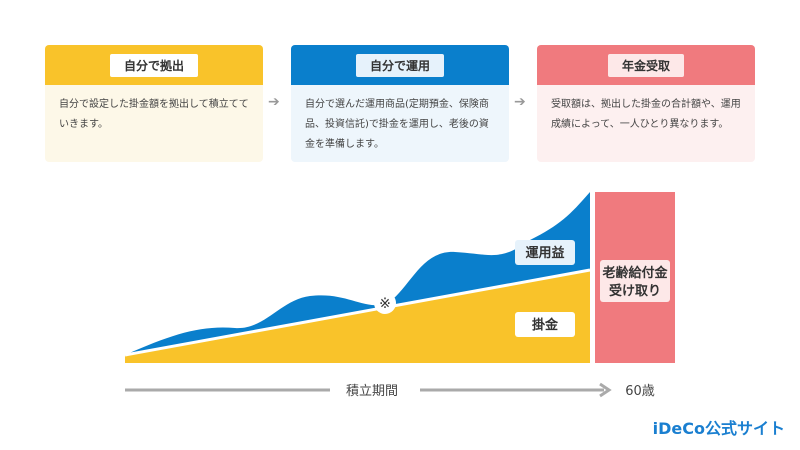 This screenshot has height=450, width=800. I want to click on step-header: 自分で拠出, so click(154, 65).